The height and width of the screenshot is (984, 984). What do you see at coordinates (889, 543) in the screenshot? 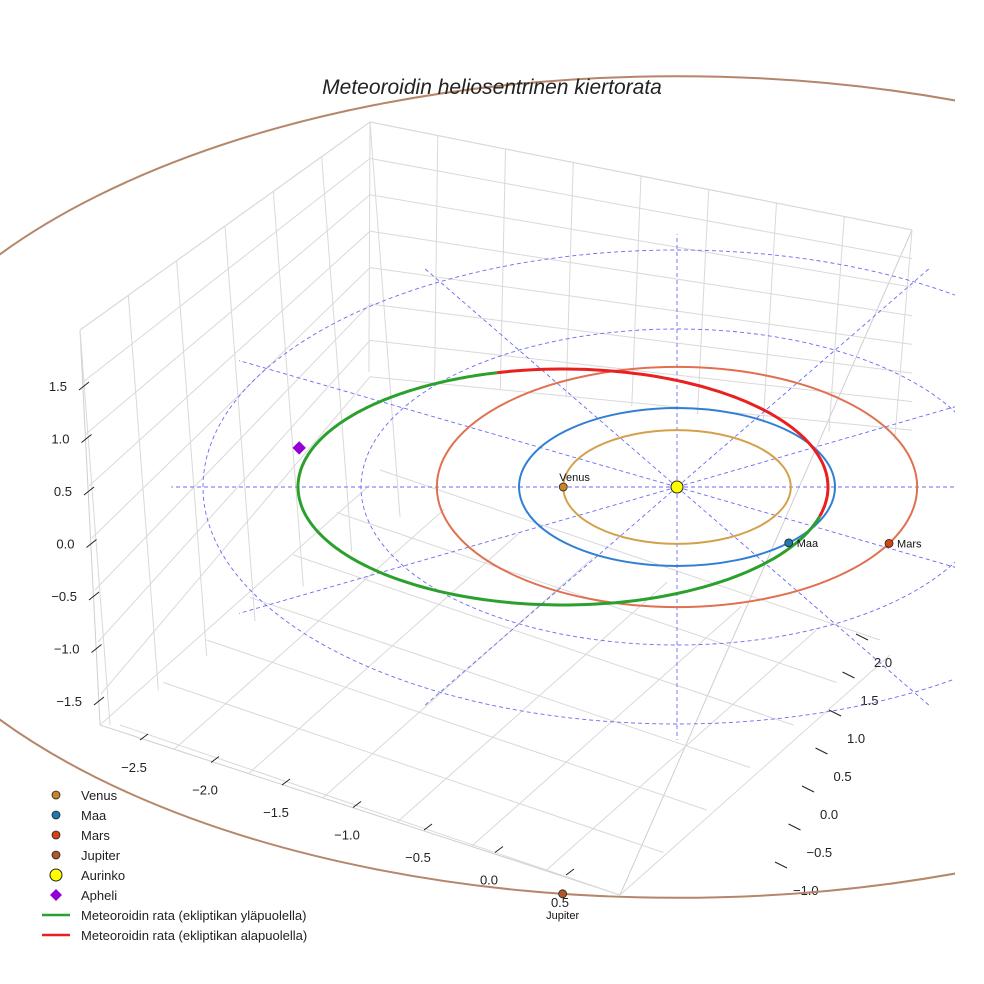
I see `body-mars` at bounding box center [889, 543].